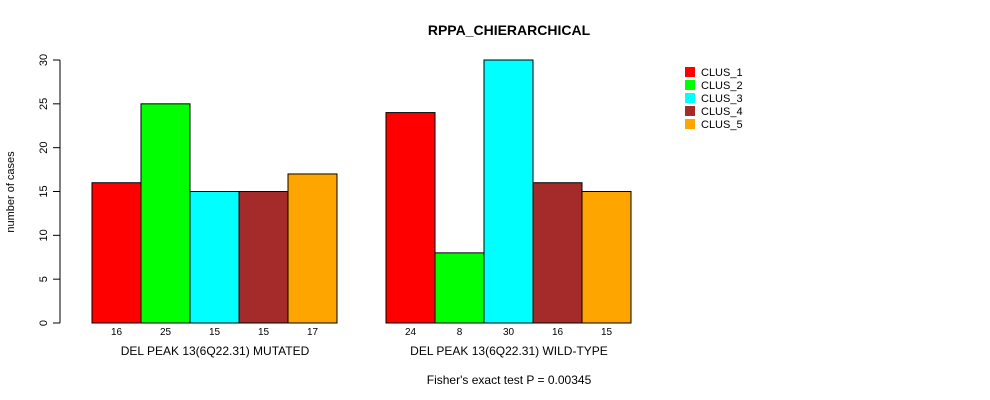  I want to click on legend-label: CLUS_4, so click(722, 112).